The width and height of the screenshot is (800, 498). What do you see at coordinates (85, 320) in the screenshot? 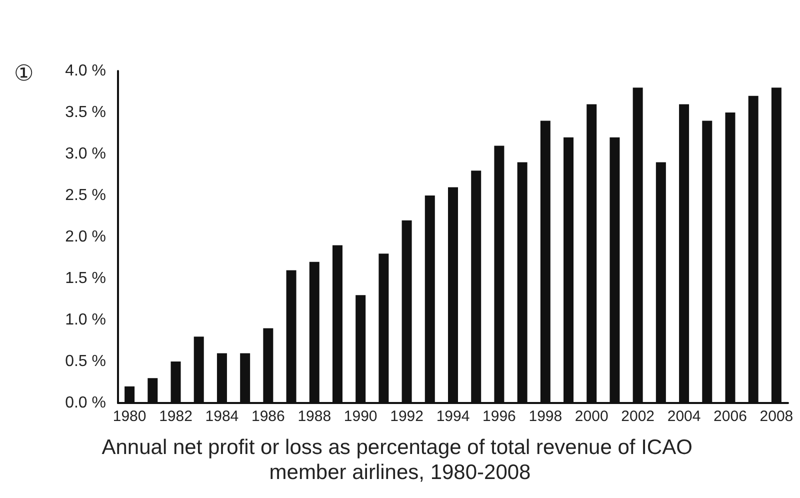
I see `y-tick-label: 1.0 %` at bounding box center [85, 320].